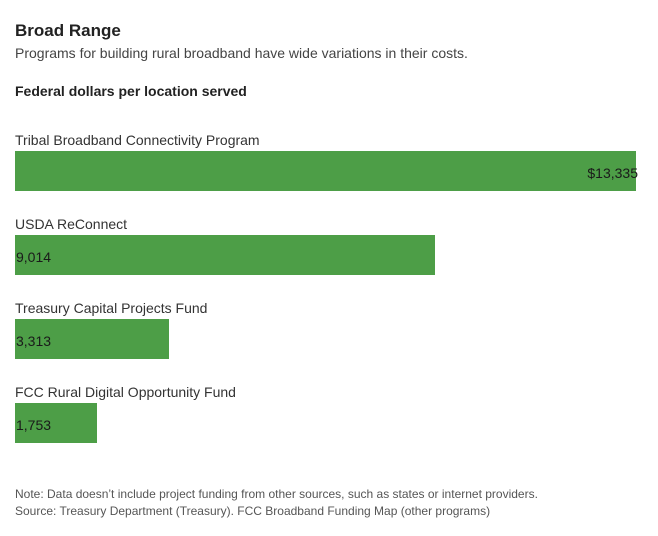 This screenshot has width=658, height=536. What do you see at coordinates (327, 425) in the screenshot?
I see `bar-group: FCC Rural Digital Opportunity Fund 1,753` at bounding box center [327, 425].